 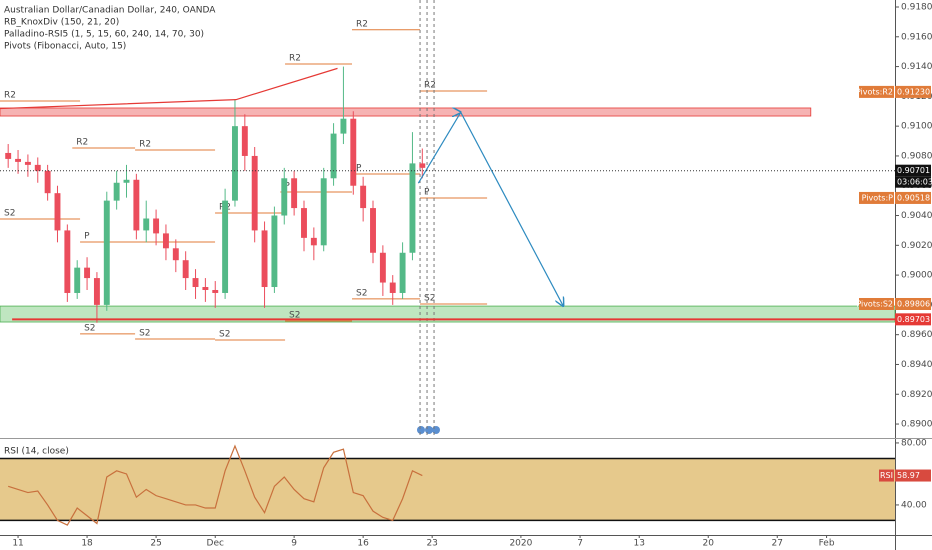 I want to click on rsi-tag-label-box, so click(x=886, y=475).